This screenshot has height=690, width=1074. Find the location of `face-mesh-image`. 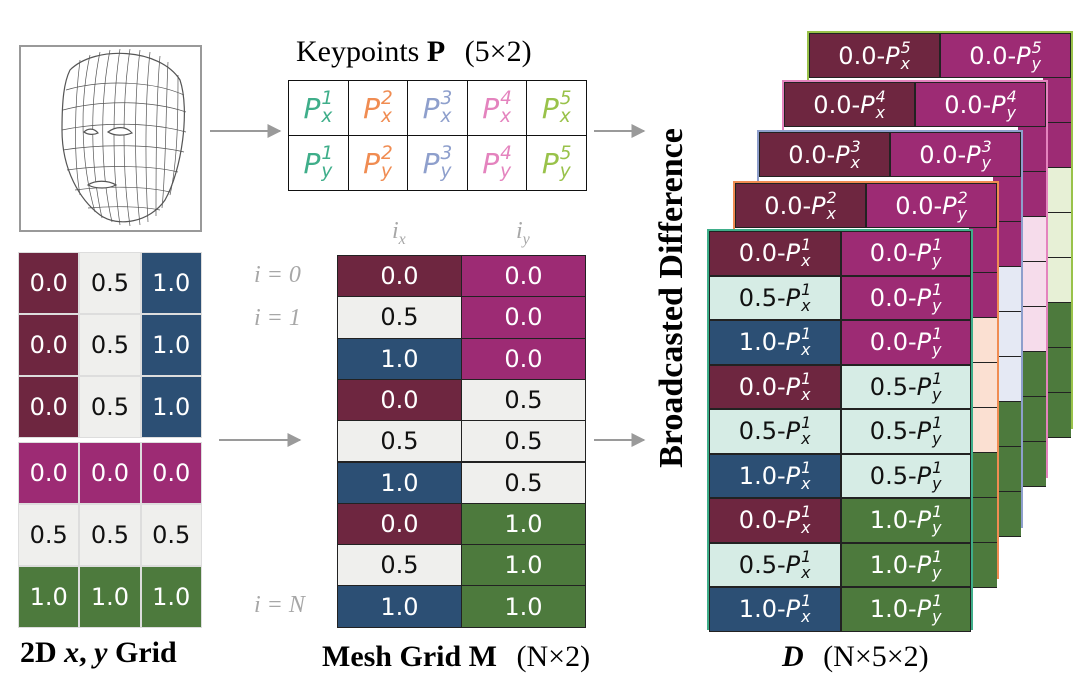

face-mesh-image is located at coordinates (110, 138).